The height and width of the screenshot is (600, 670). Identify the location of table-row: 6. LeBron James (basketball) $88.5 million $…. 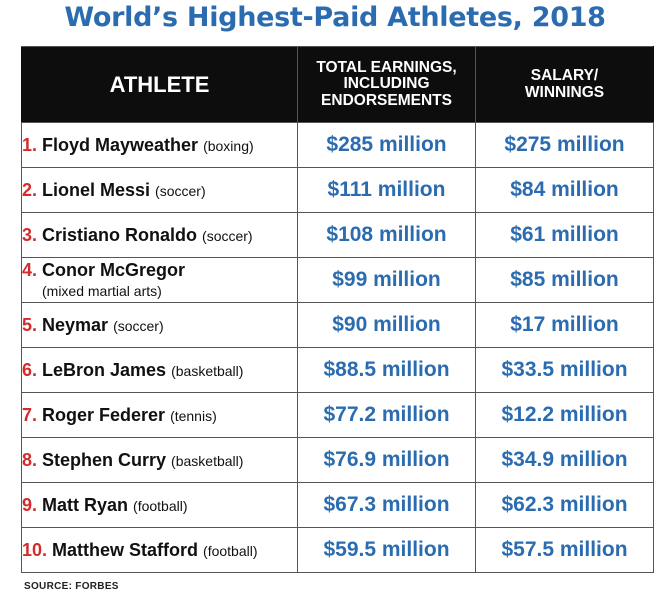
(337, 370).